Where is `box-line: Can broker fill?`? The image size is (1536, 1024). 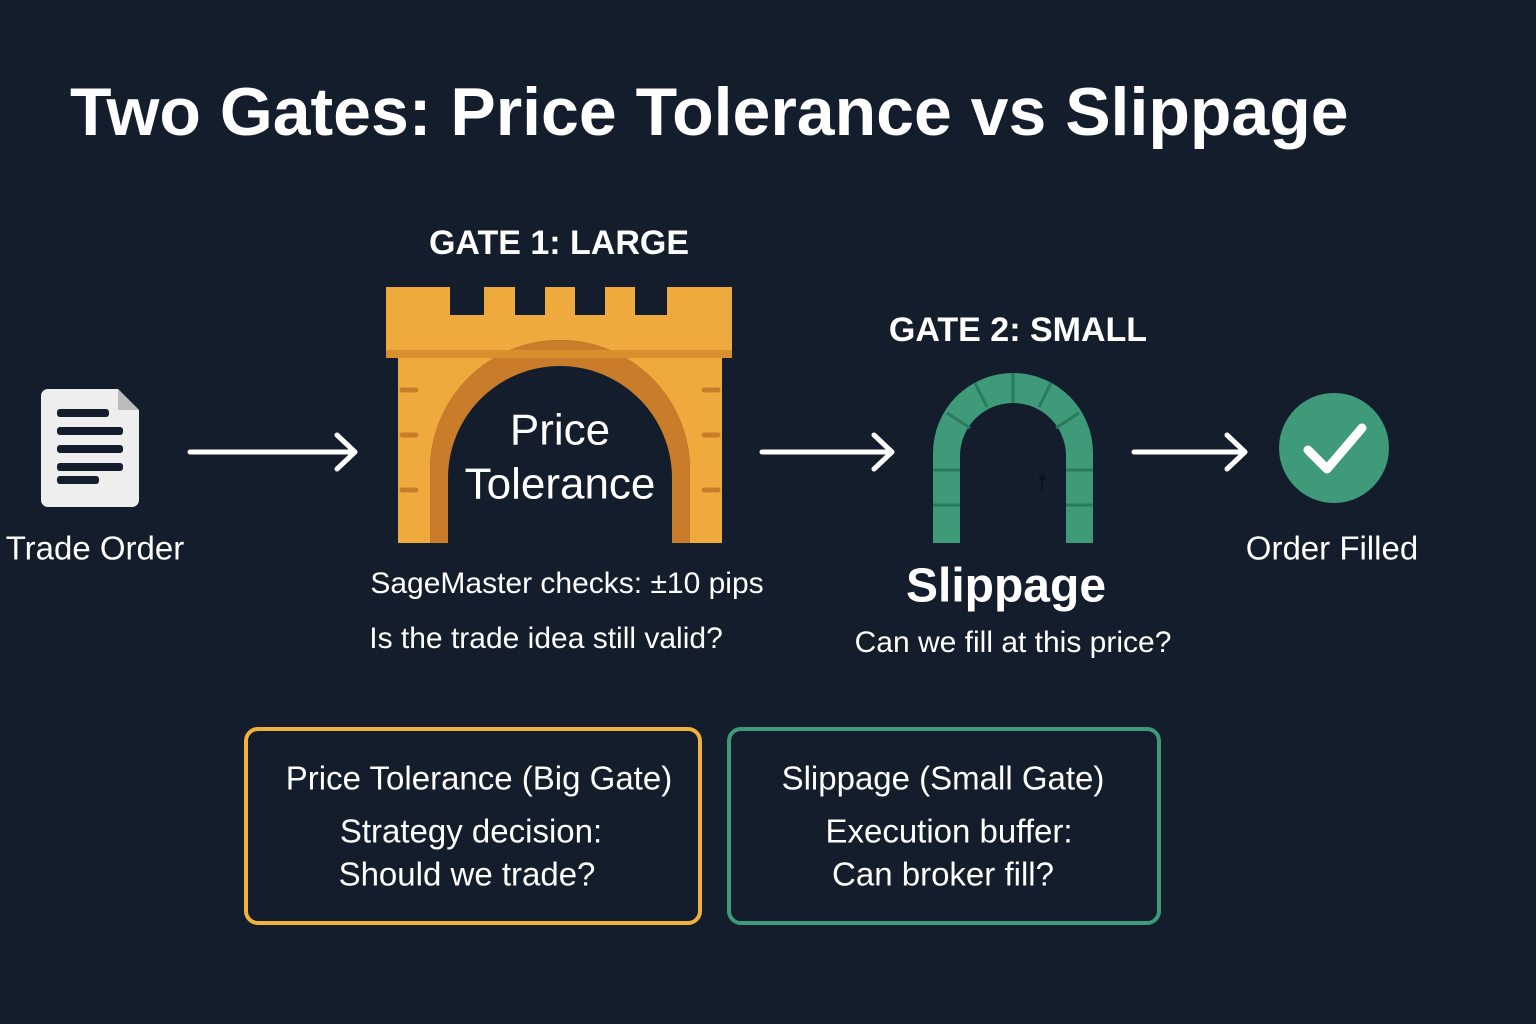
box-line: Can broker fill? is located at coordinates (943, 874).